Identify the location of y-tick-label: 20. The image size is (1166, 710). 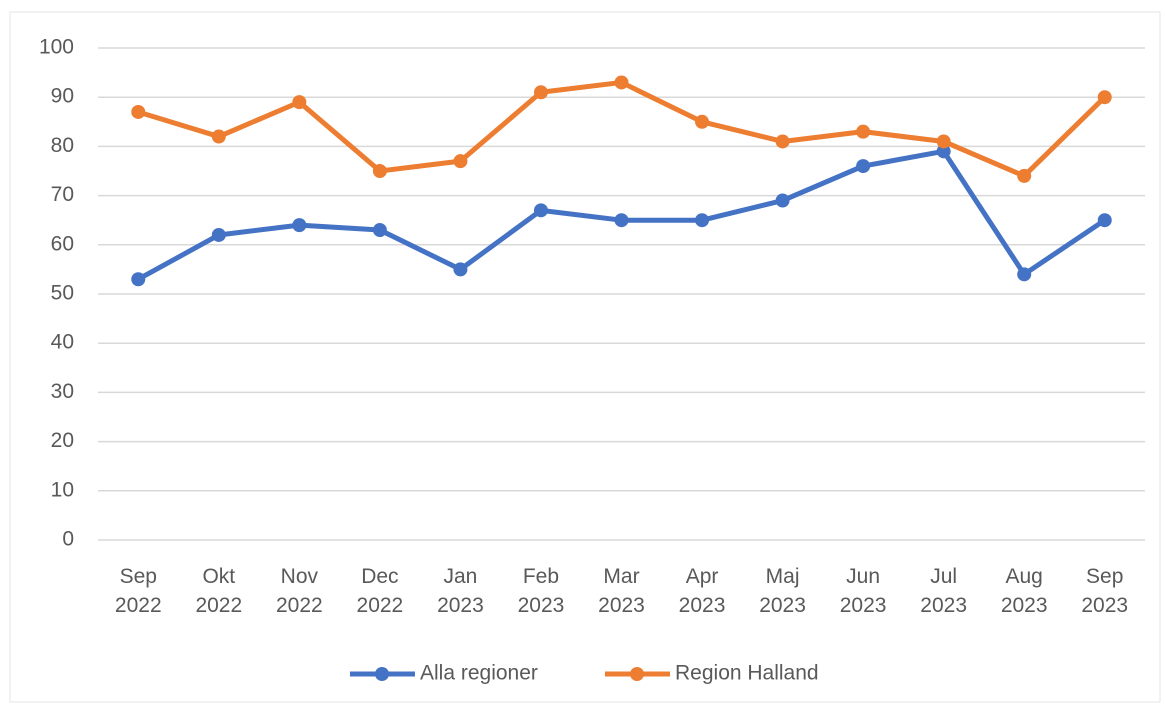
(62, 440).